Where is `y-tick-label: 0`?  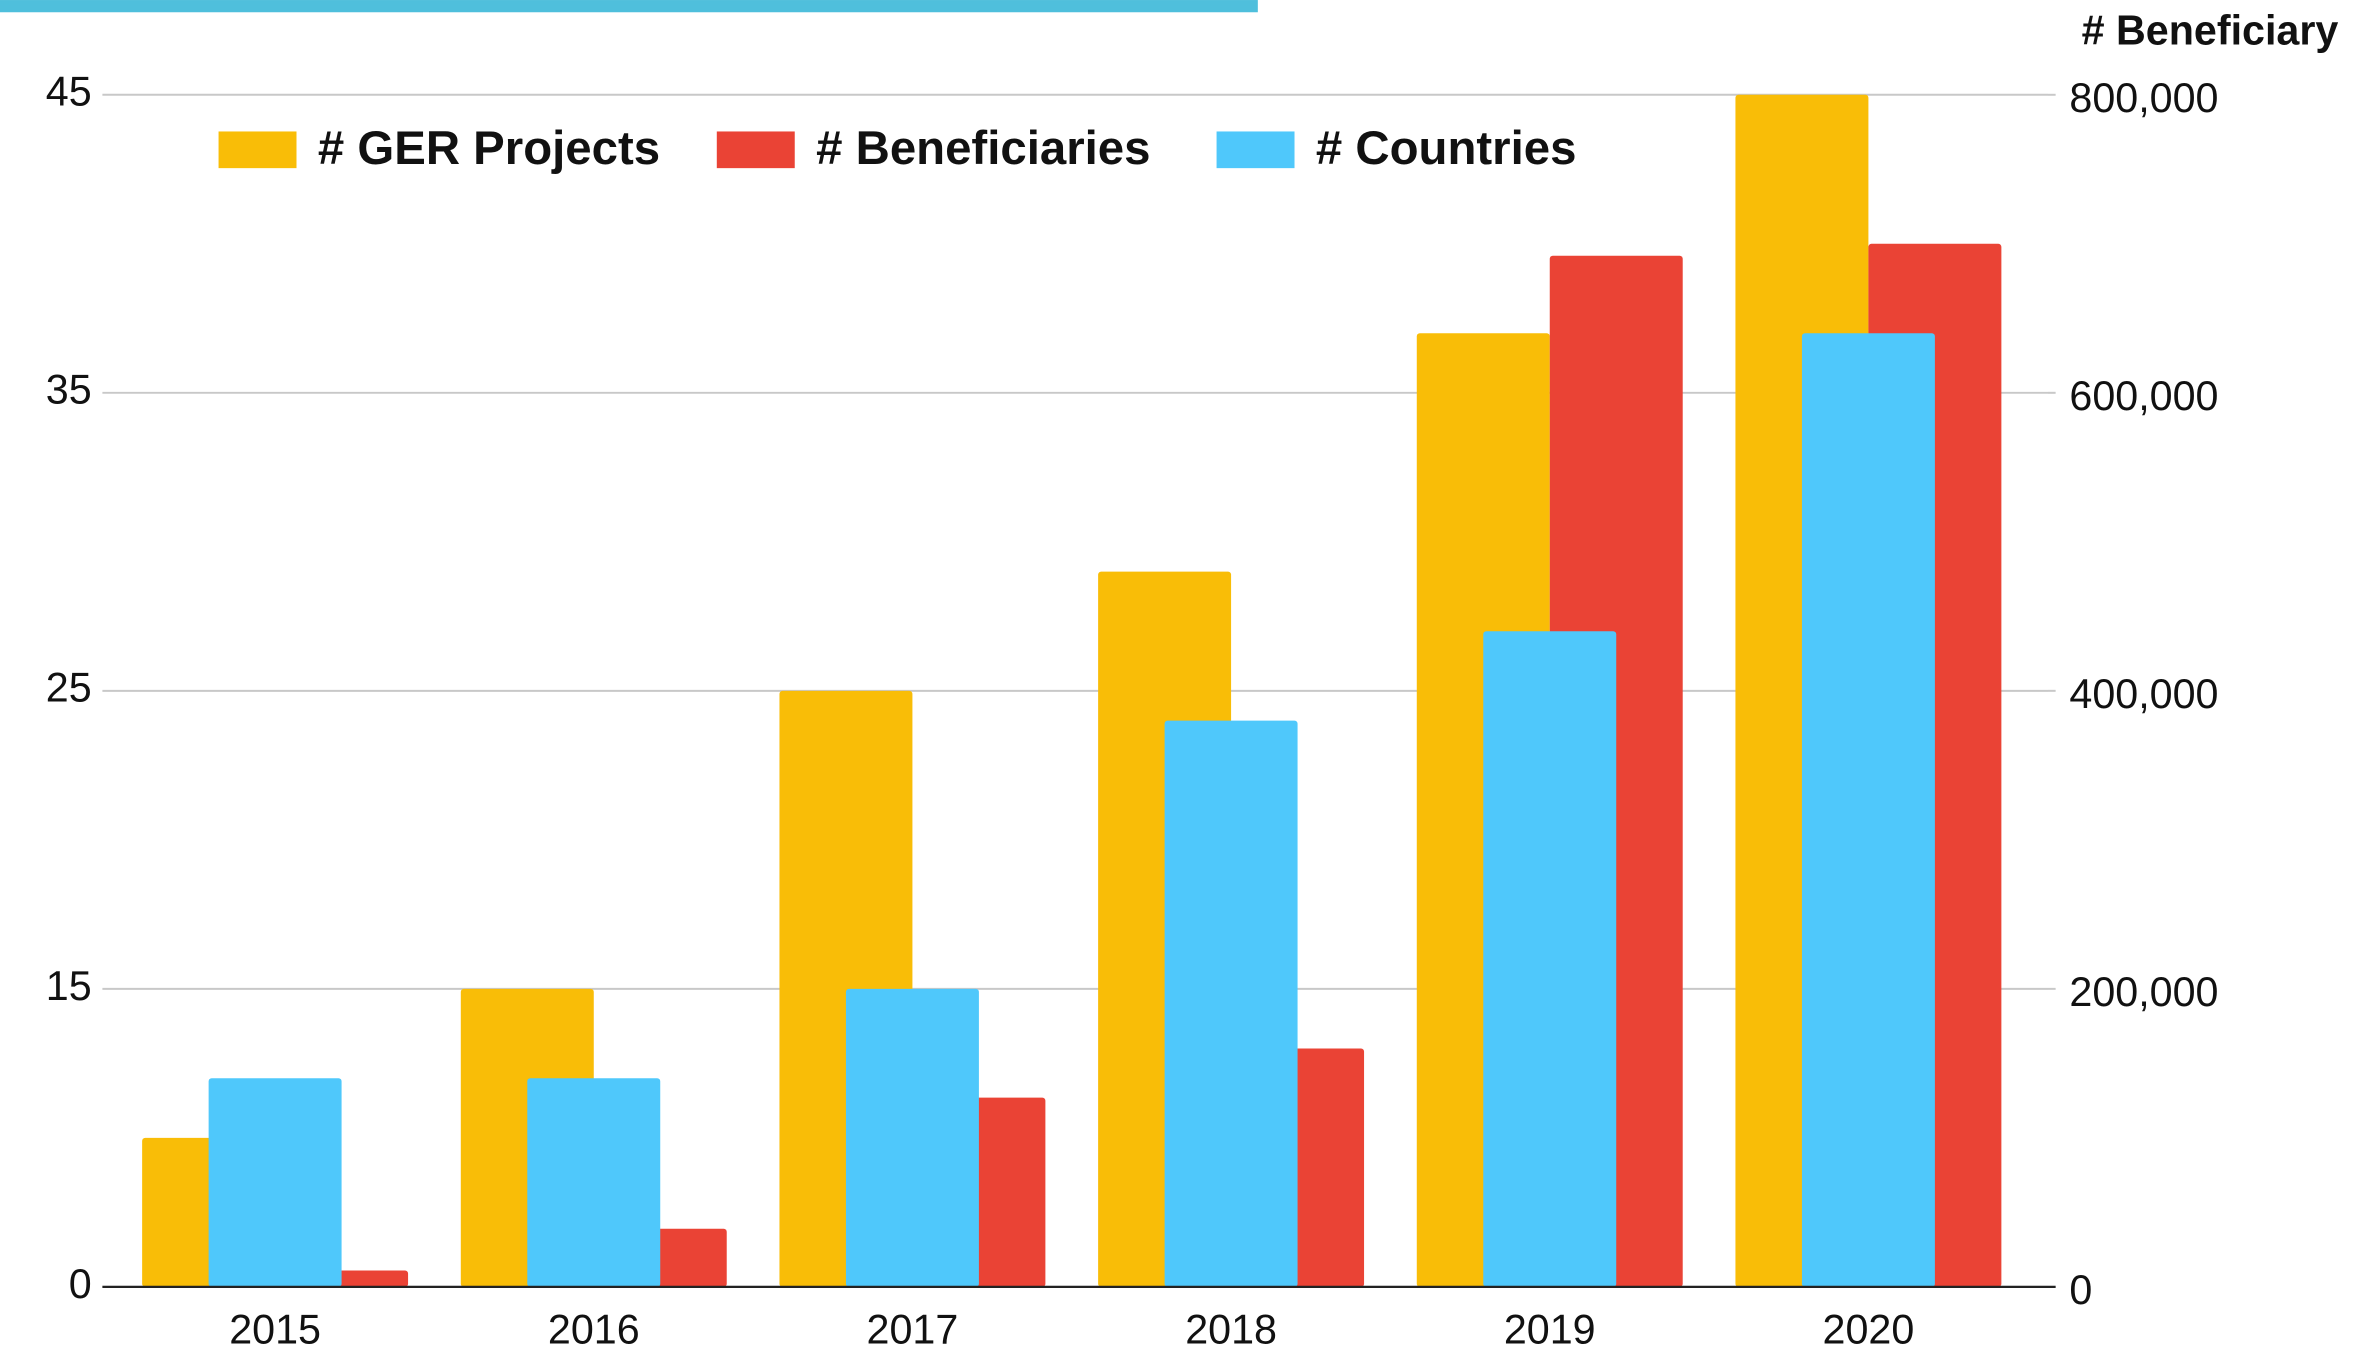 y-tick-label: 0 is located at coordinates (80, 1284).